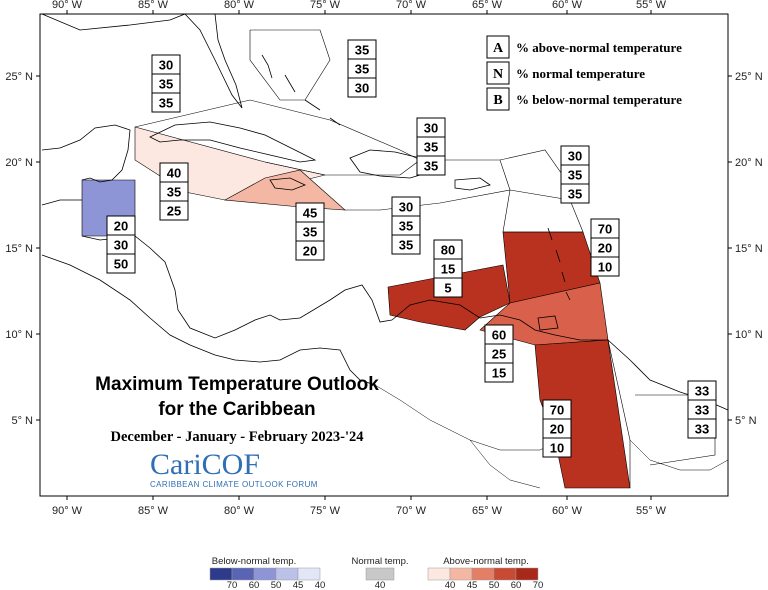 The image size is (768, 590). What do you see at coordinates (121, 245) in the screenshot?
I see `prob-value-n: 30` at bounding box center [121, 245].